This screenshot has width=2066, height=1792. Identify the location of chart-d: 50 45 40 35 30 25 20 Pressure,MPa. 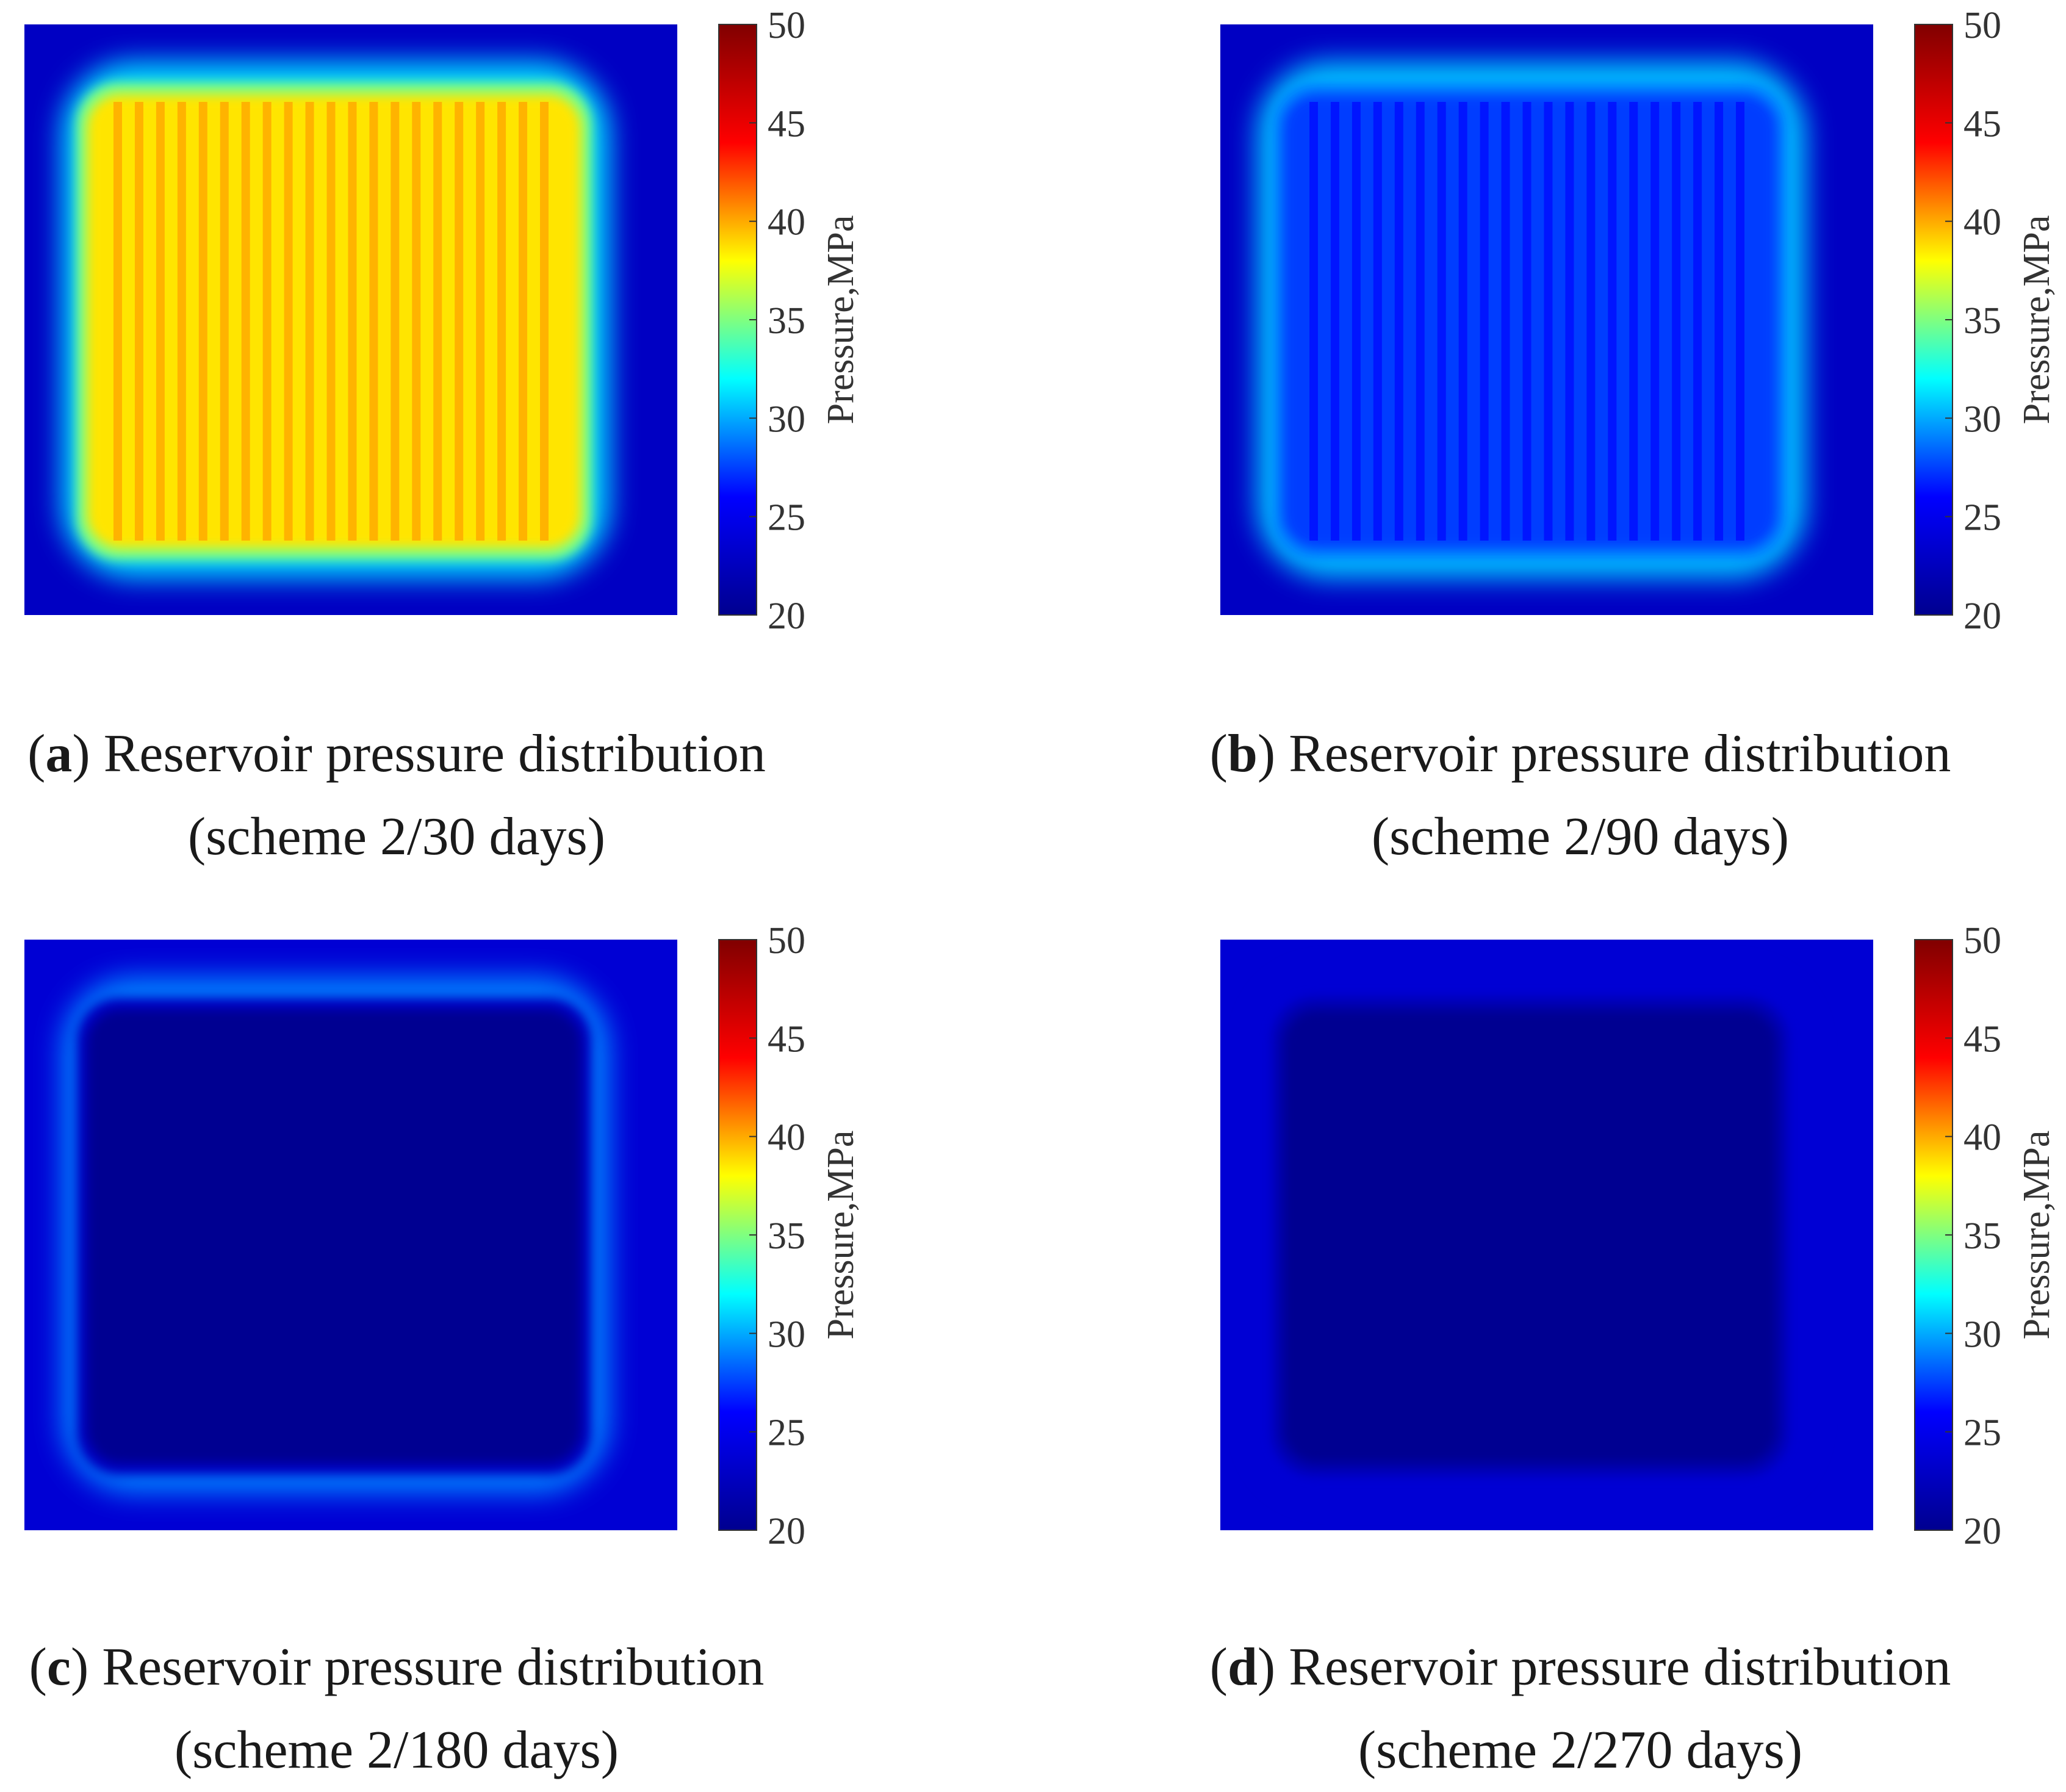
(1639, 1236).